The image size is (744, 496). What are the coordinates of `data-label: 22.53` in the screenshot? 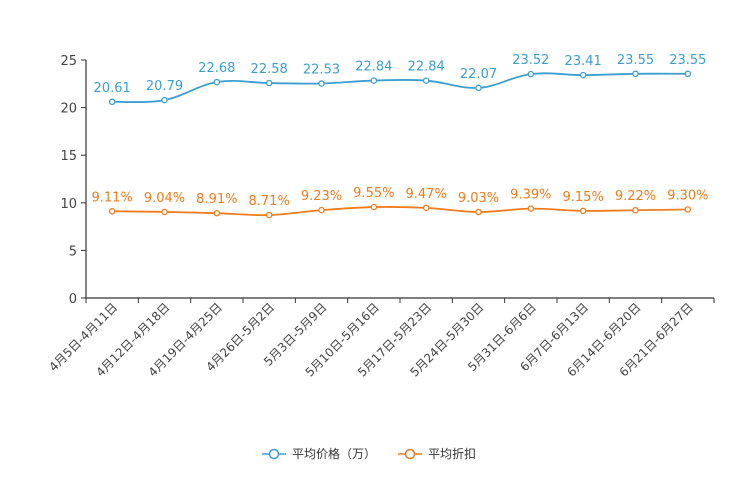 It's located at (321, 70).